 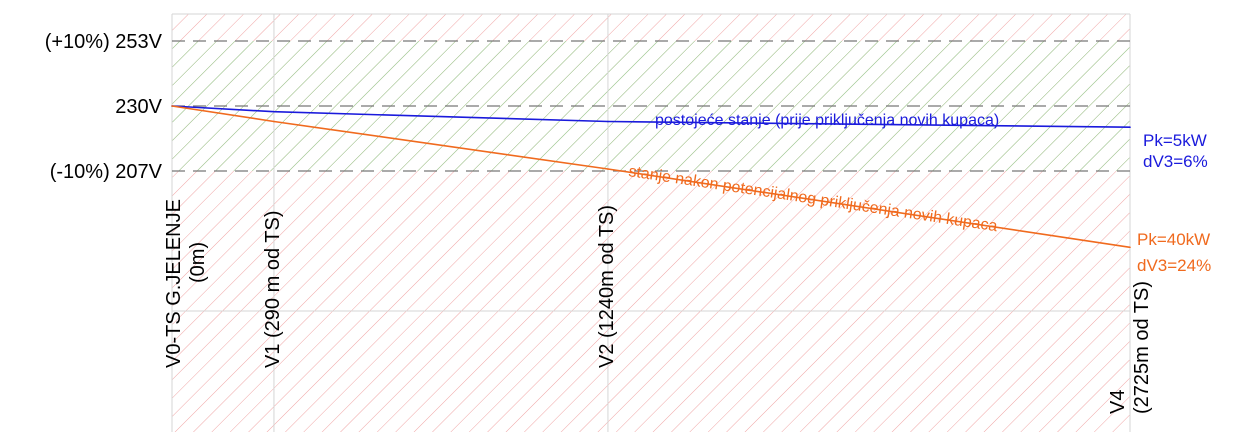 I want to click on y-tick-label: (+10%) 253V, so click(x=104, y=42).